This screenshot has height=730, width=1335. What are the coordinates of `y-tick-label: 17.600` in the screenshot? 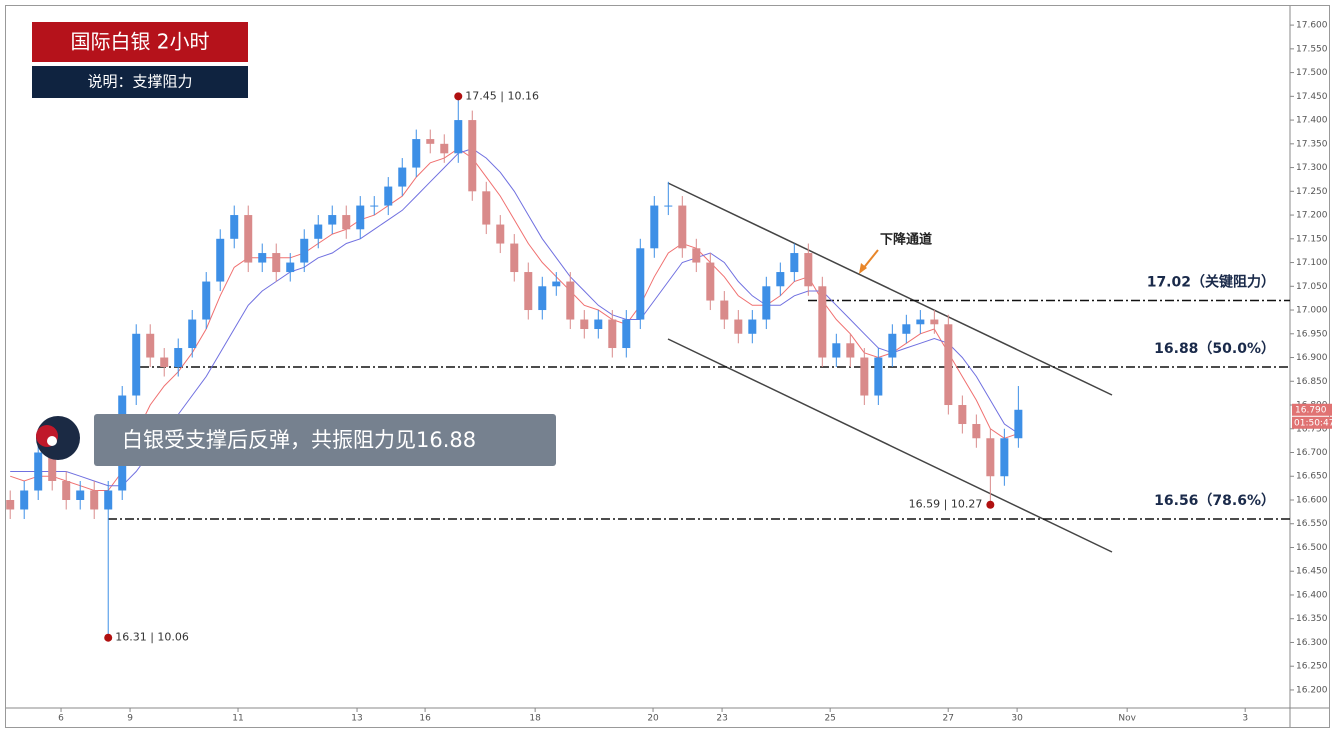 It's located at (1312, 26).